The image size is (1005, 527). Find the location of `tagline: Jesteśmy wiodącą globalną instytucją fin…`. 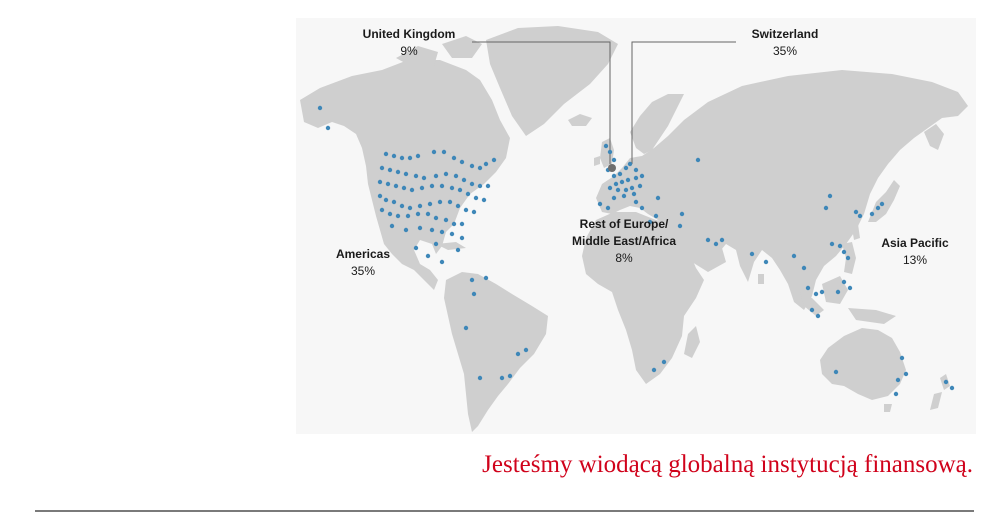

tagline: Jesteśmy wiodącą globalną instytucją fin… is located at coordinates (727, 464).